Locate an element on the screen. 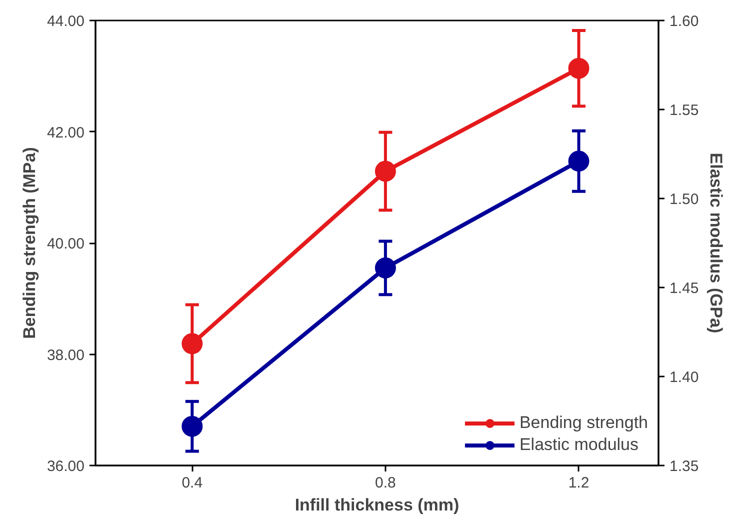 The height and width of the screenshot is (525, 738). y2-tick-label: 1.50 is located at coordinates (684, 199).